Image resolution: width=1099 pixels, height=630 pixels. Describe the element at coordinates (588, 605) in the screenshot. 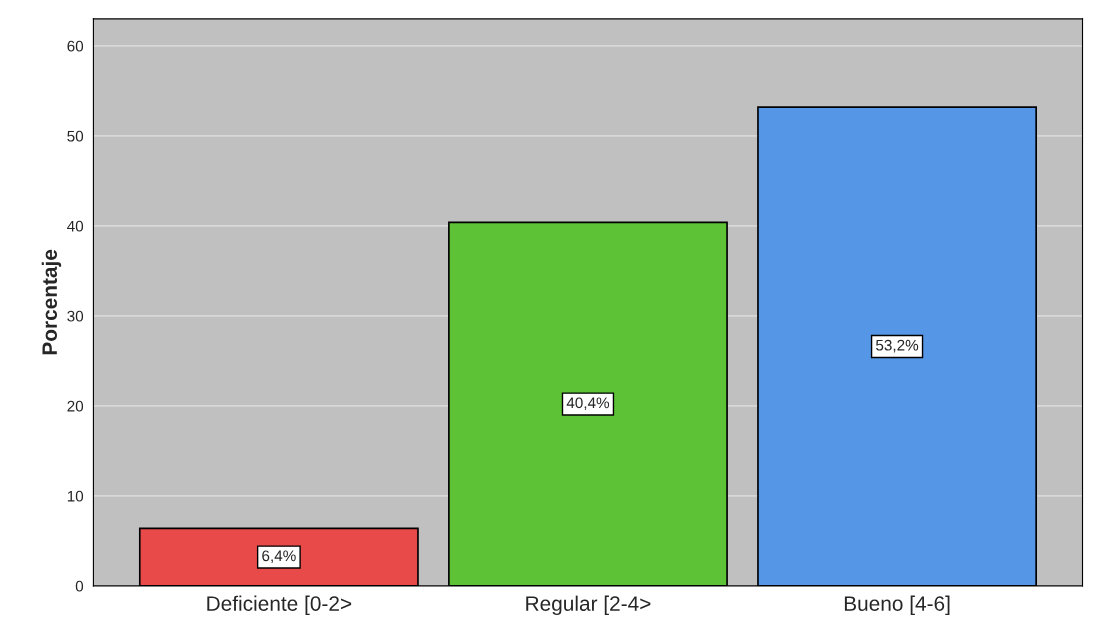

I see `x-tick-label: Regular [2-4>` at that location.